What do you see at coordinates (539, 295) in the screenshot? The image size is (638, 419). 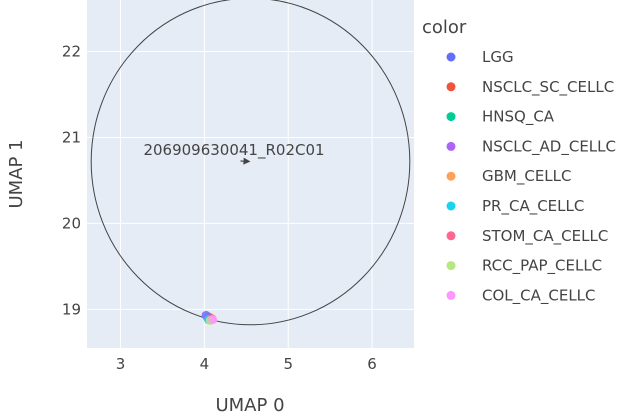 I see `legend-item-label: COL_CA_CELLC` at bounding box center [539, 295].